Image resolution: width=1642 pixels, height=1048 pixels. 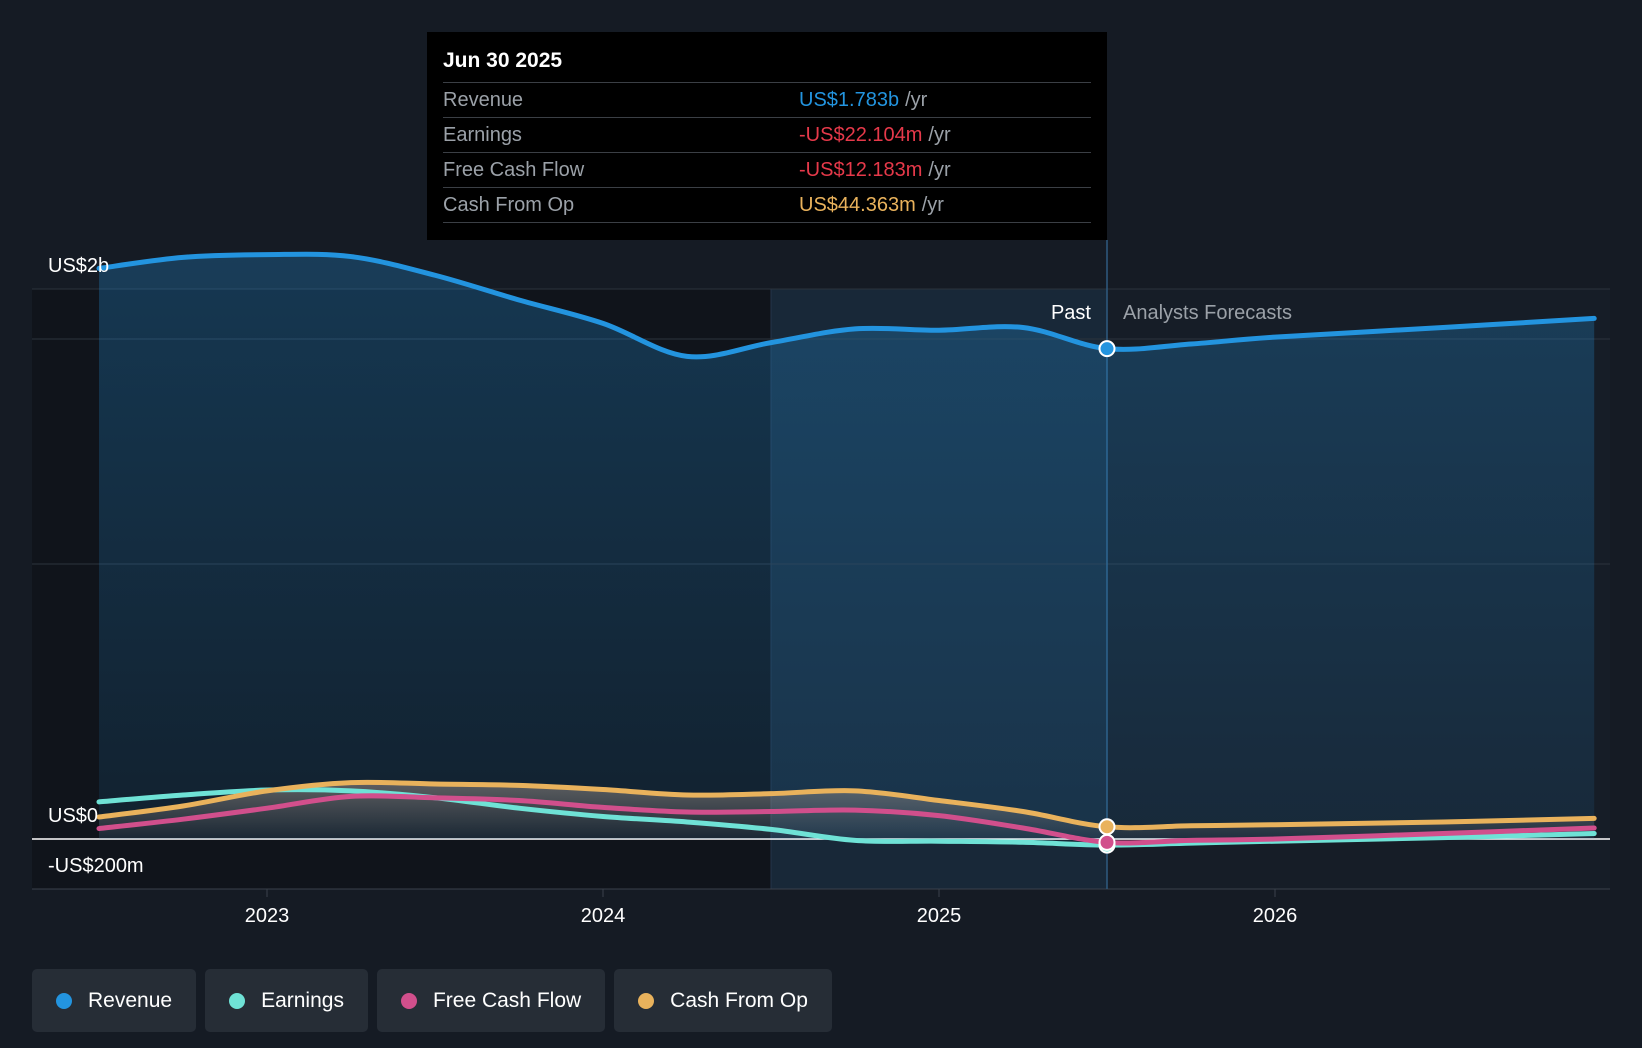 What do you see at coordinates (846, 805) in the screenshot?
I see `cash_from_op-line` at bounding box center [846, 805].